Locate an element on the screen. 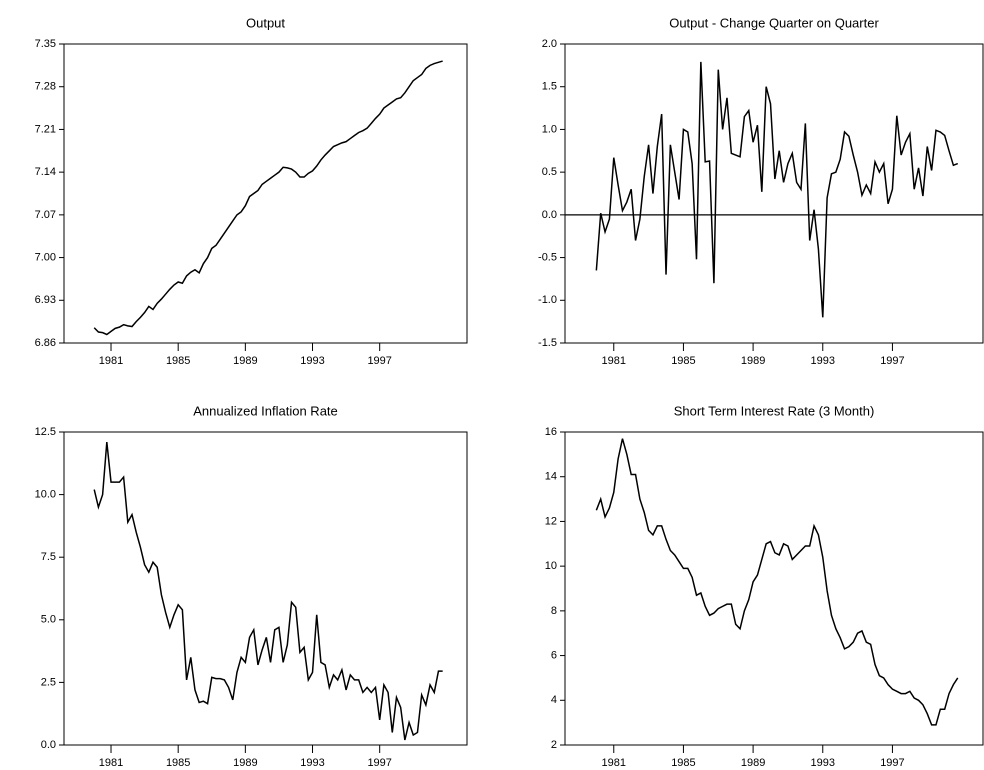  y-tick-label: 0.5 is located at coordinates (549, 172).